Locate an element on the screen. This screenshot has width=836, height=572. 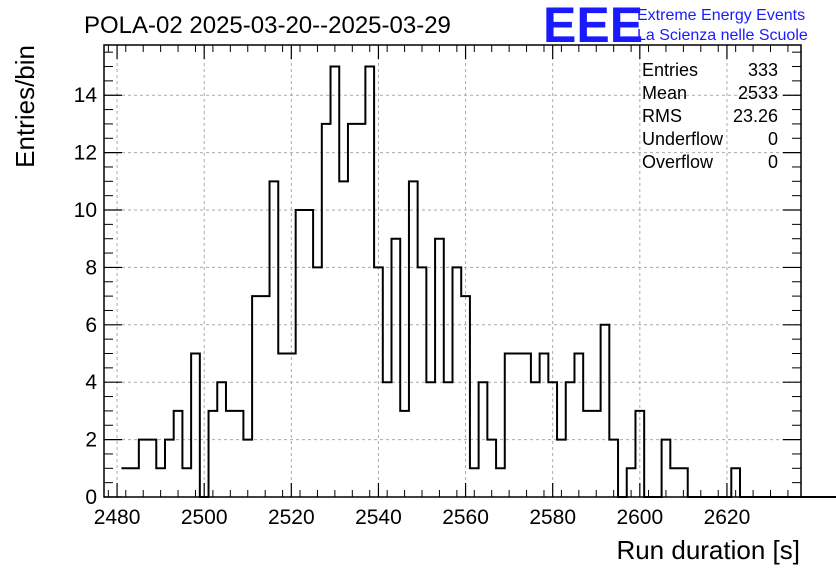
stats-label-overflow: Overflow is located at coordinates (678, 162).